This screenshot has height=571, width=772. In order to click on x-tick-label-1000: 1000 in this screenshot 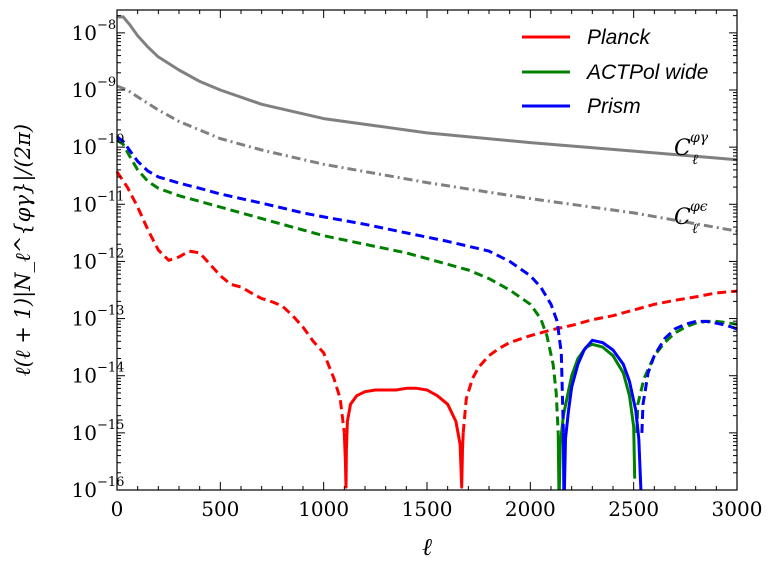, I will do `click(323, 509)`.